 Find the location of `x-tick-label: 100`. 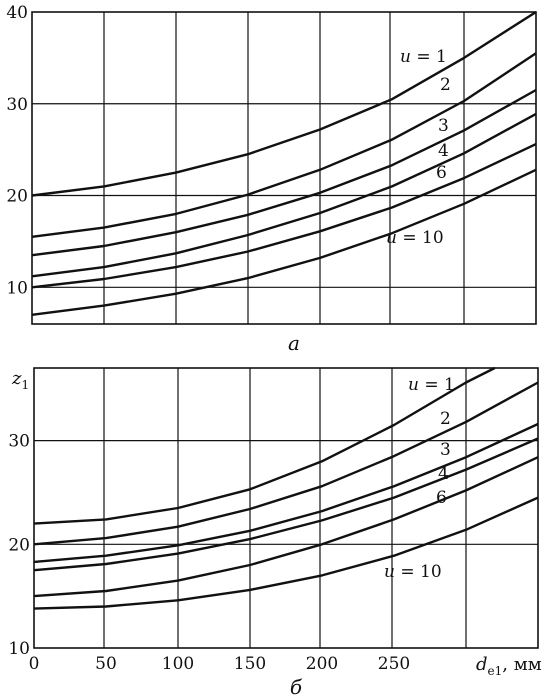

x-tick-label: 100 is located at coordinates (178, 664).